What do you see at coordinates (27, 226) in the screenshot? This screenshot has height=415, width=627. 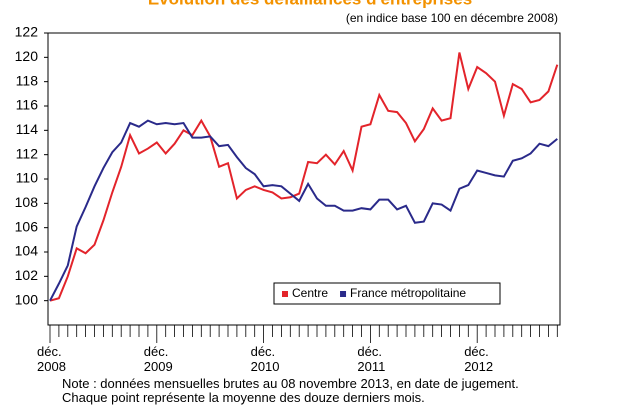 I see `y-tick-label: 106` at bounding box center [27, 226].